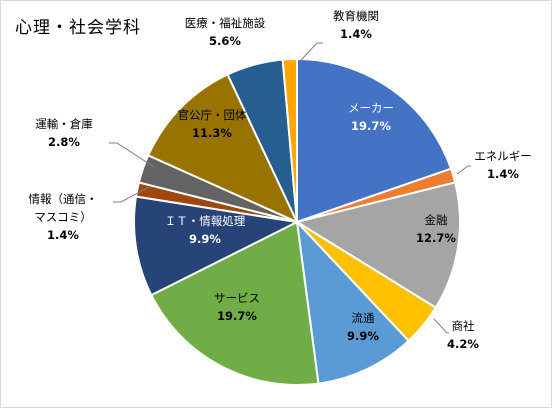 The image size is (552, 408). Describe the element at coordinates (463, 335) in the screenshot. I see `data-label-4: 商社 4.2%` at that location.